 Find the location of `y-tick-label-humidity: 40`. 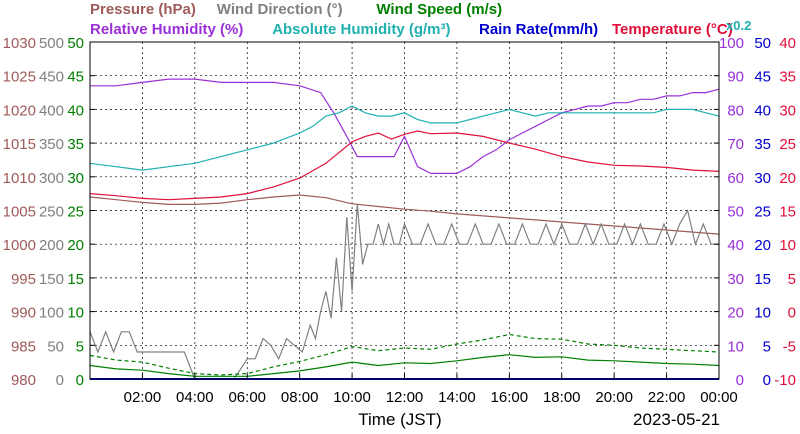

y-tick-label-humidity: 40 is located at coordinates (735, 245).